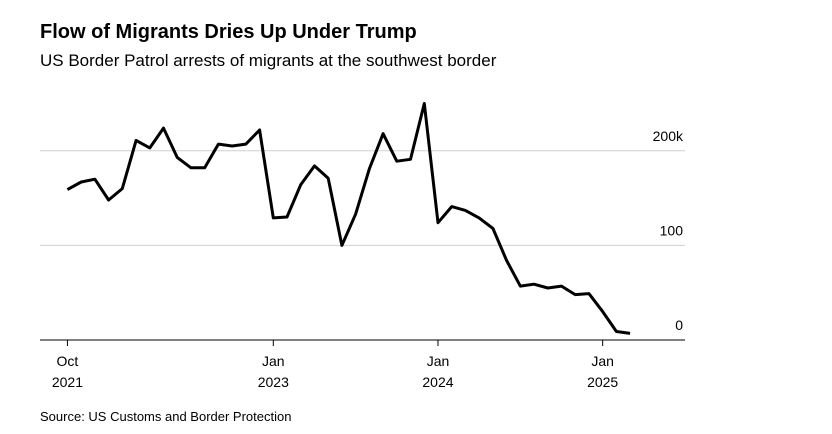 The height and width of the screenshot is (434, 832). I want to click on x-tick-label: Oct 2021, so click(67, 371).